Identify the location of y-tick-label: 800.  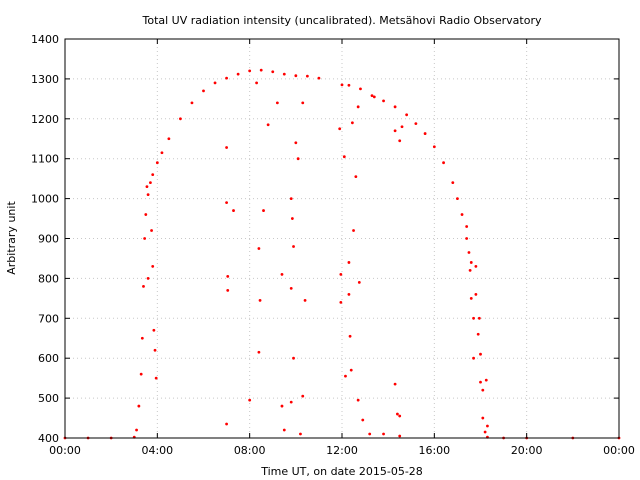
(48, 278).